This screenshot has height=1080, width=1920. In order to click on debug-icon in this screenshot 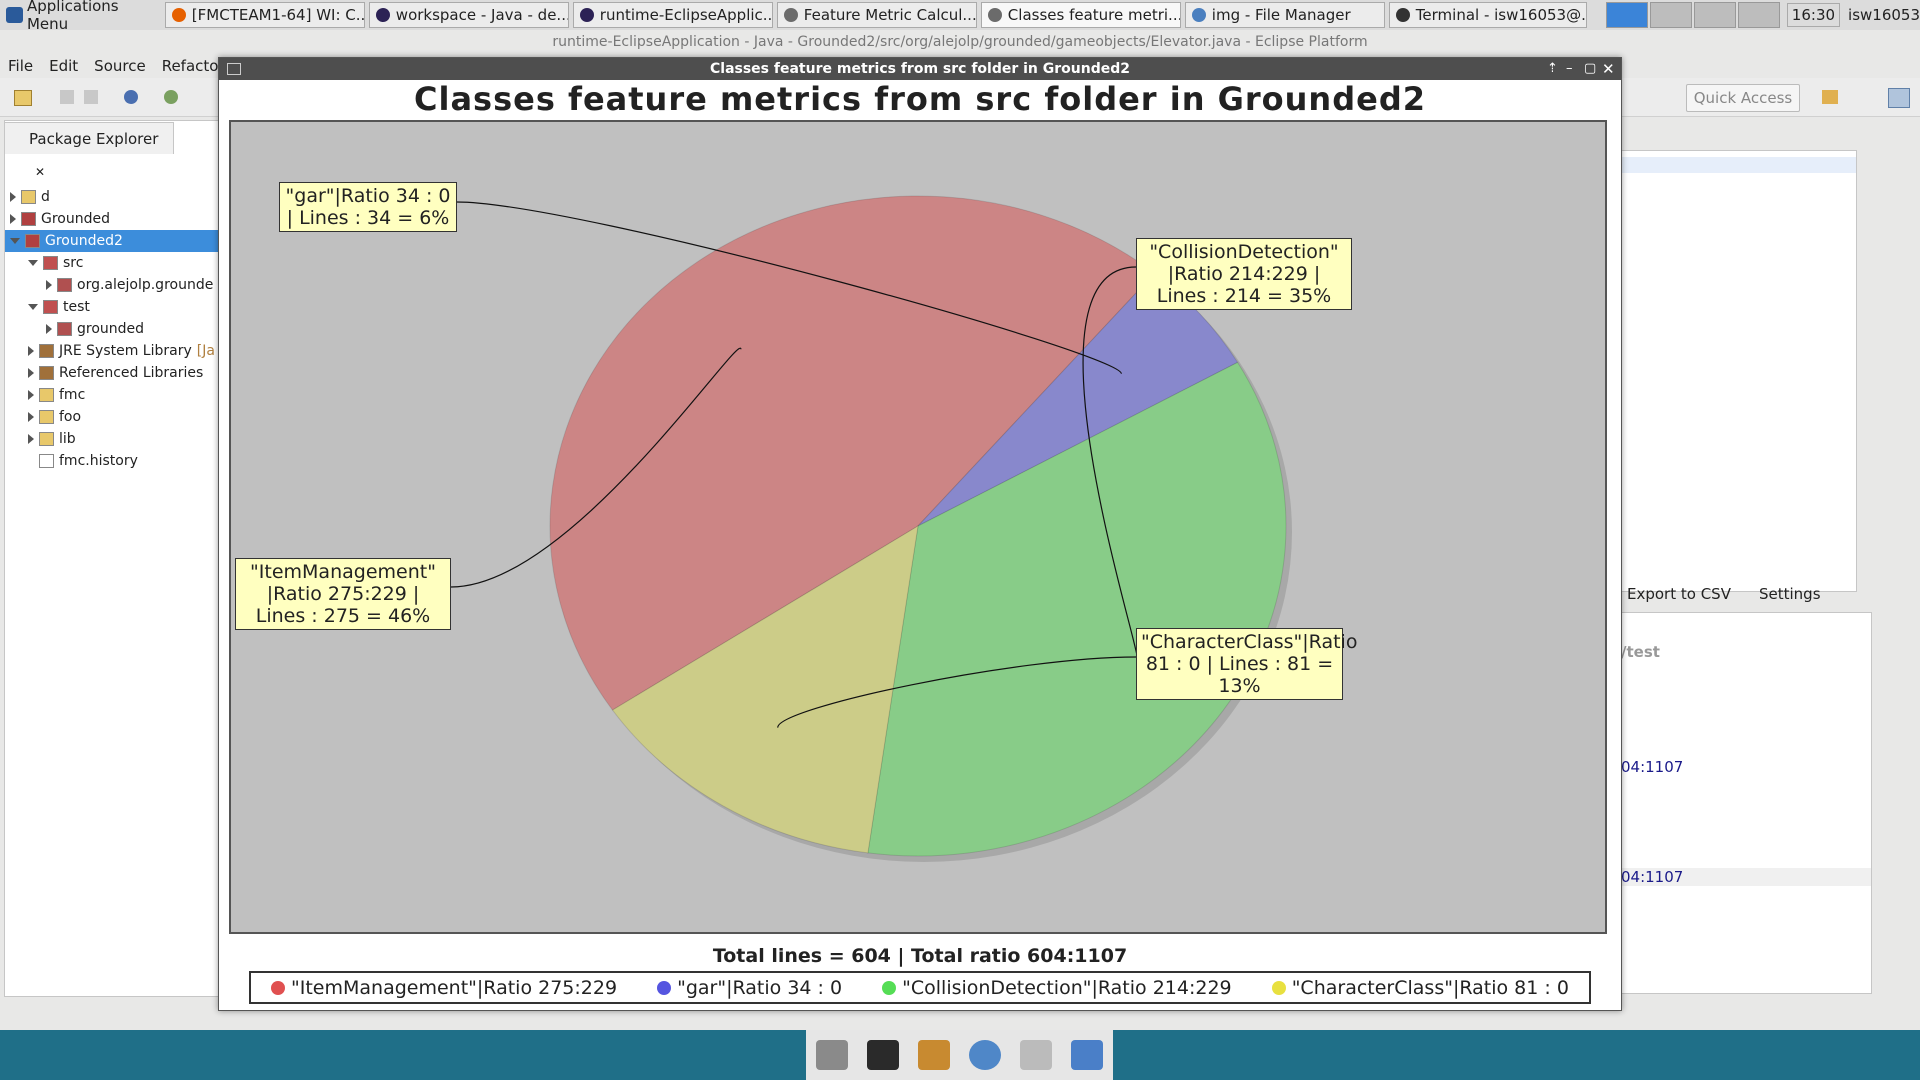, I will do `click(131, 97)`.